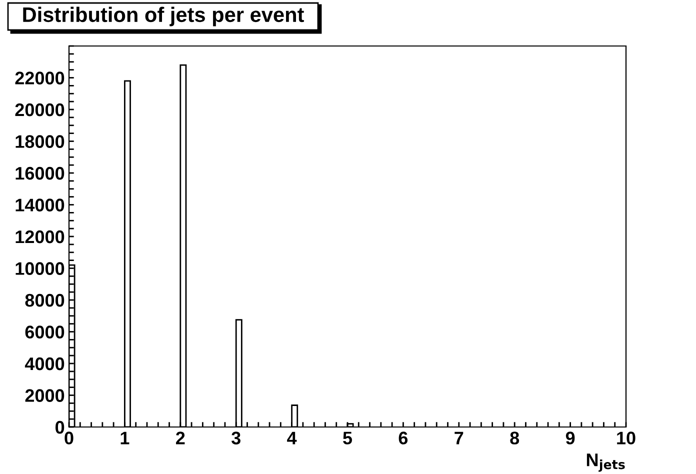  What do you see at coordinates (69, 438) in the screenshot?
I see `x-tick-label: 0` at bounding box center [69, 438].